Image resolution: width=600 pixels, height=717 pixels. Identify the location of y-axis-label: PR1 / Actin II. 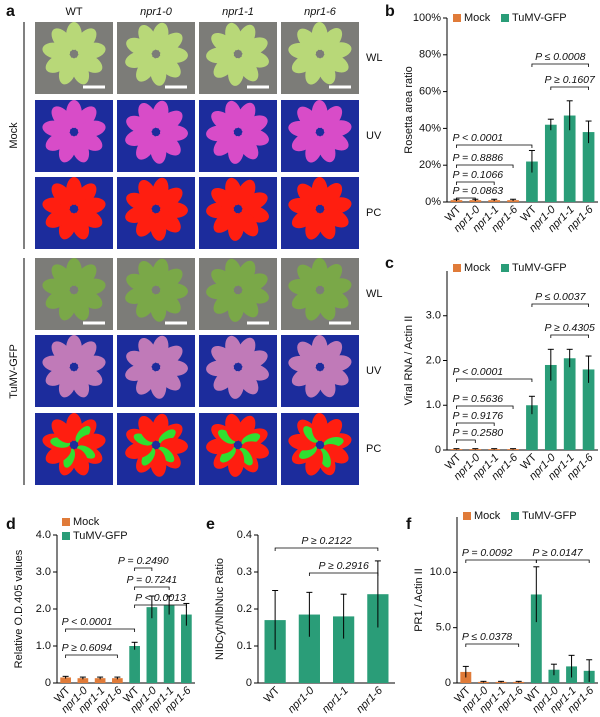
(419, 600).